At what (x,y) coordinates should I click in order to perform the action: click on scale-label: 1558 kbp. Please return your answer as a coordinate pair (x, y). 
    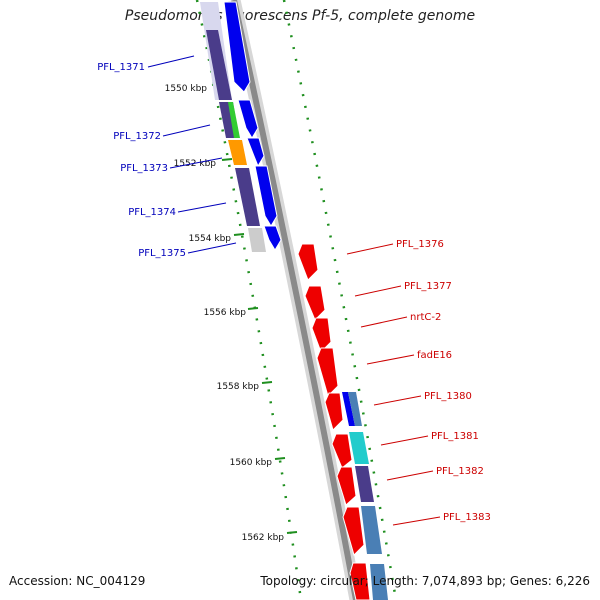
    Looking at the image, I should click on (238, 387).